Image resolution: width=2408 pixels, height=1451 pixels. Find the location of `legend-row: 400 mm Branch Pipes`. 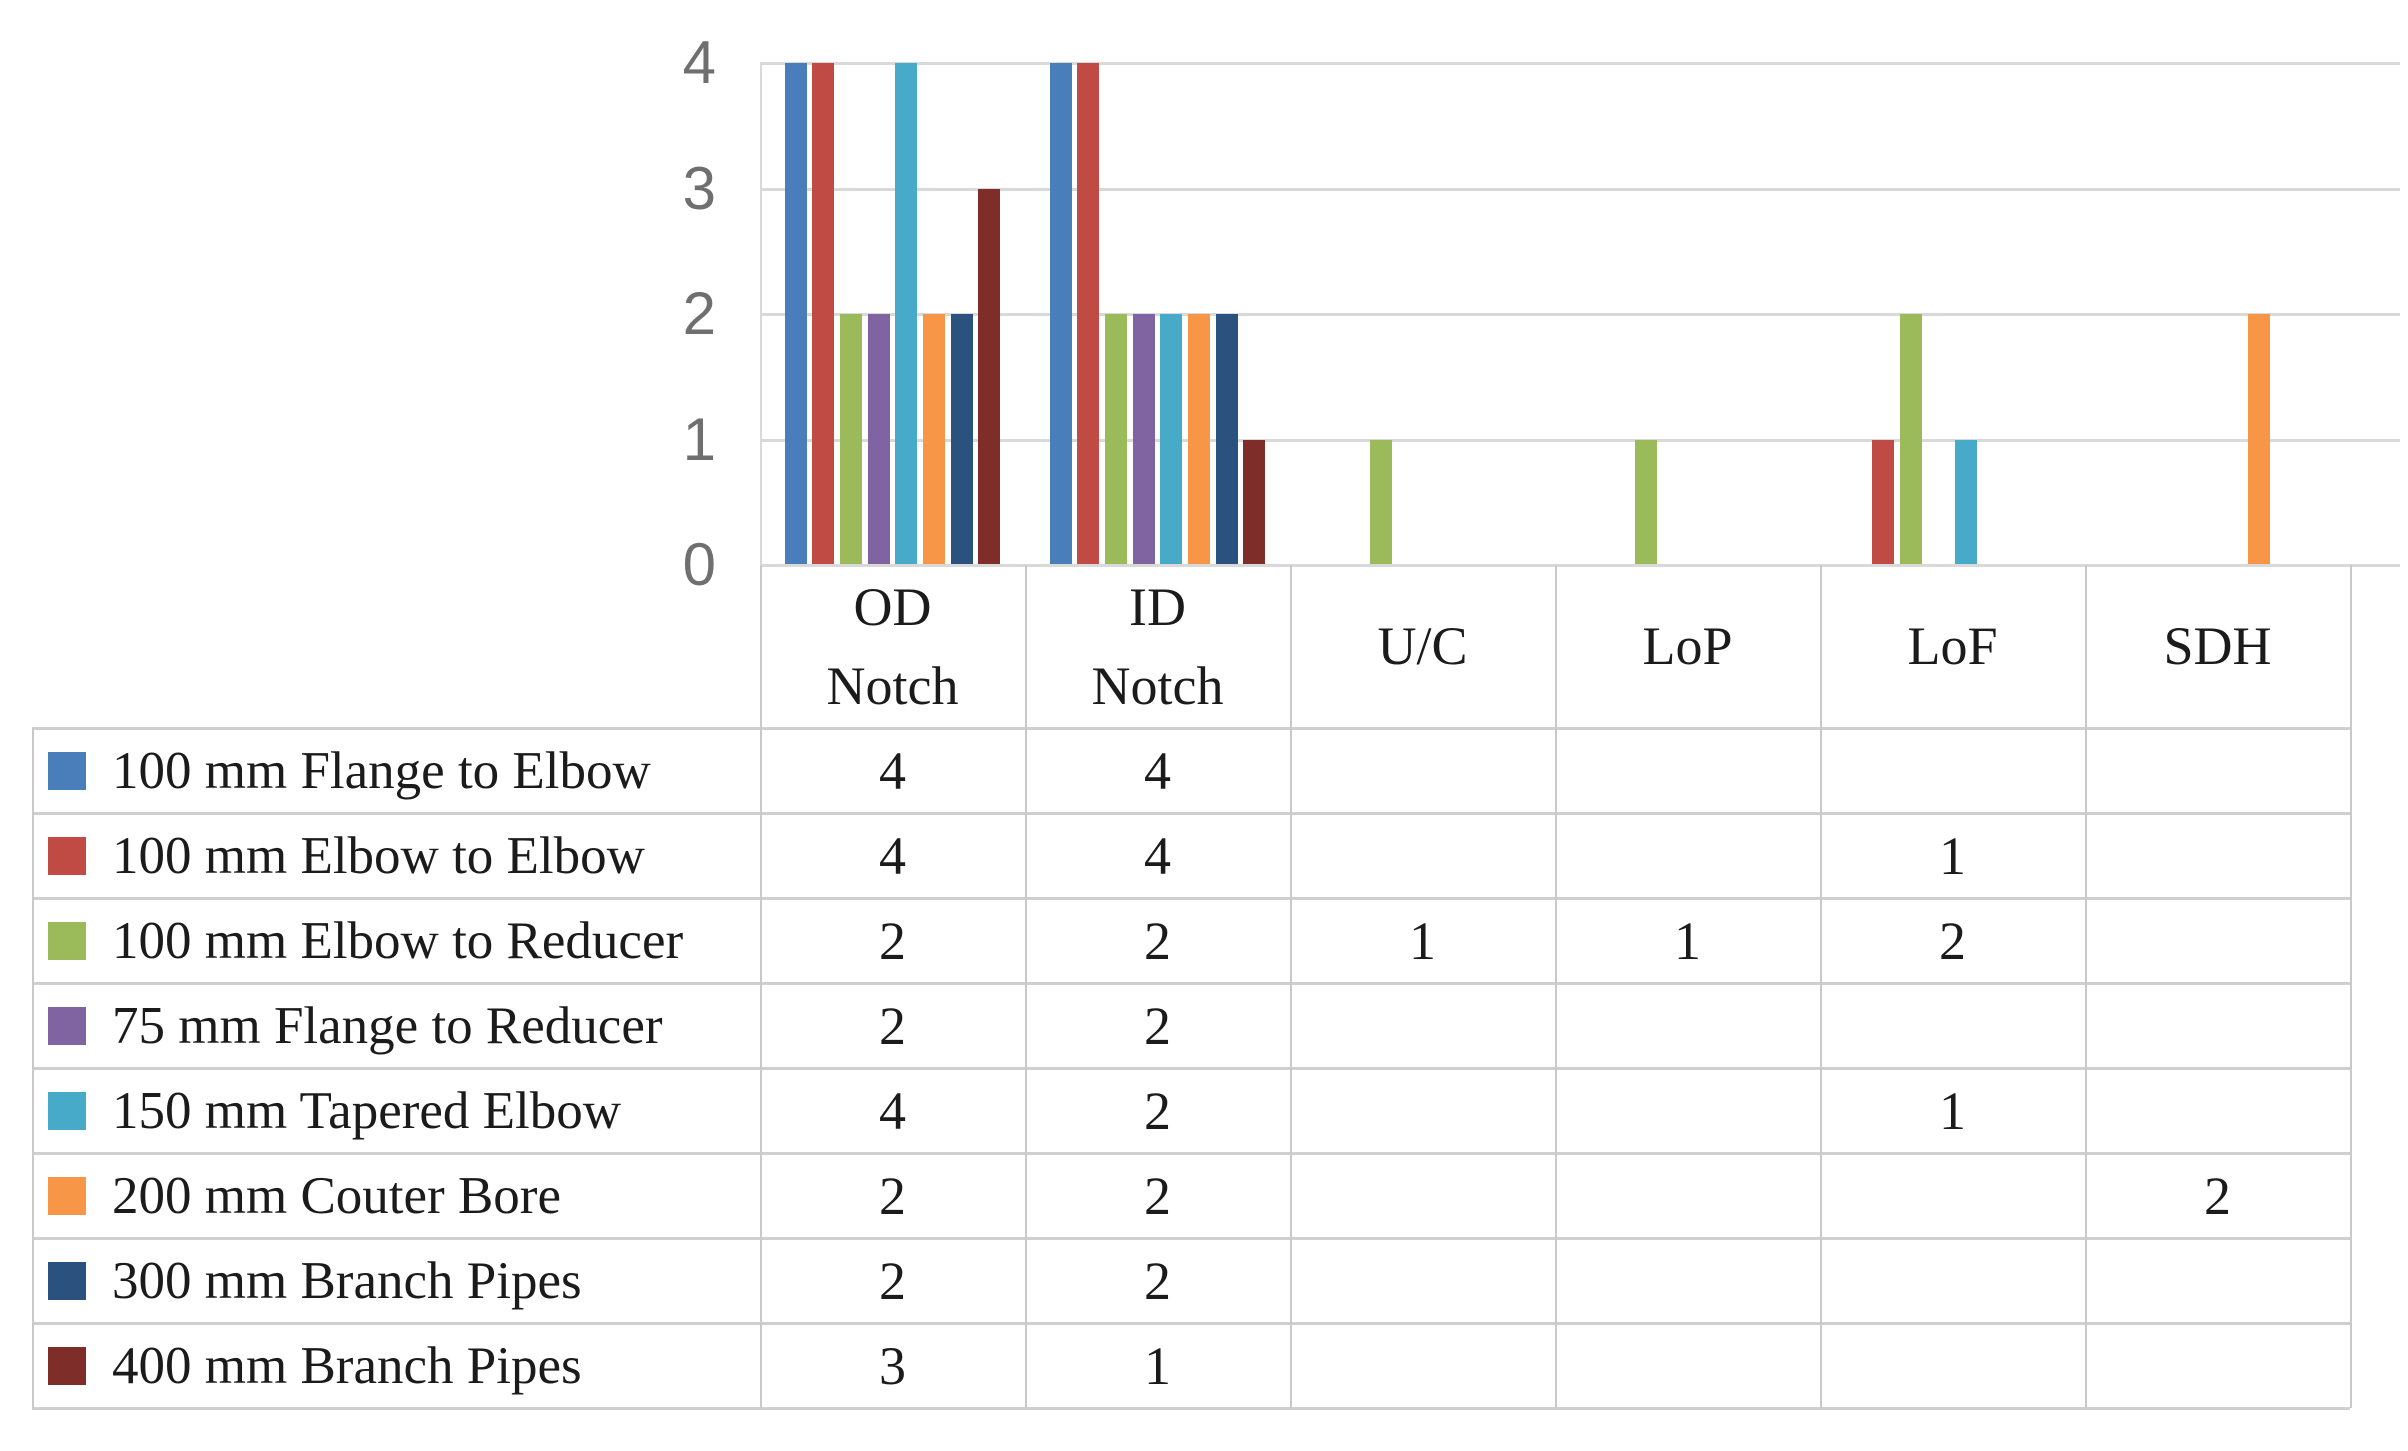

legend-row: 400 mm Branch Pipes is located at coordinates (404, 1365).